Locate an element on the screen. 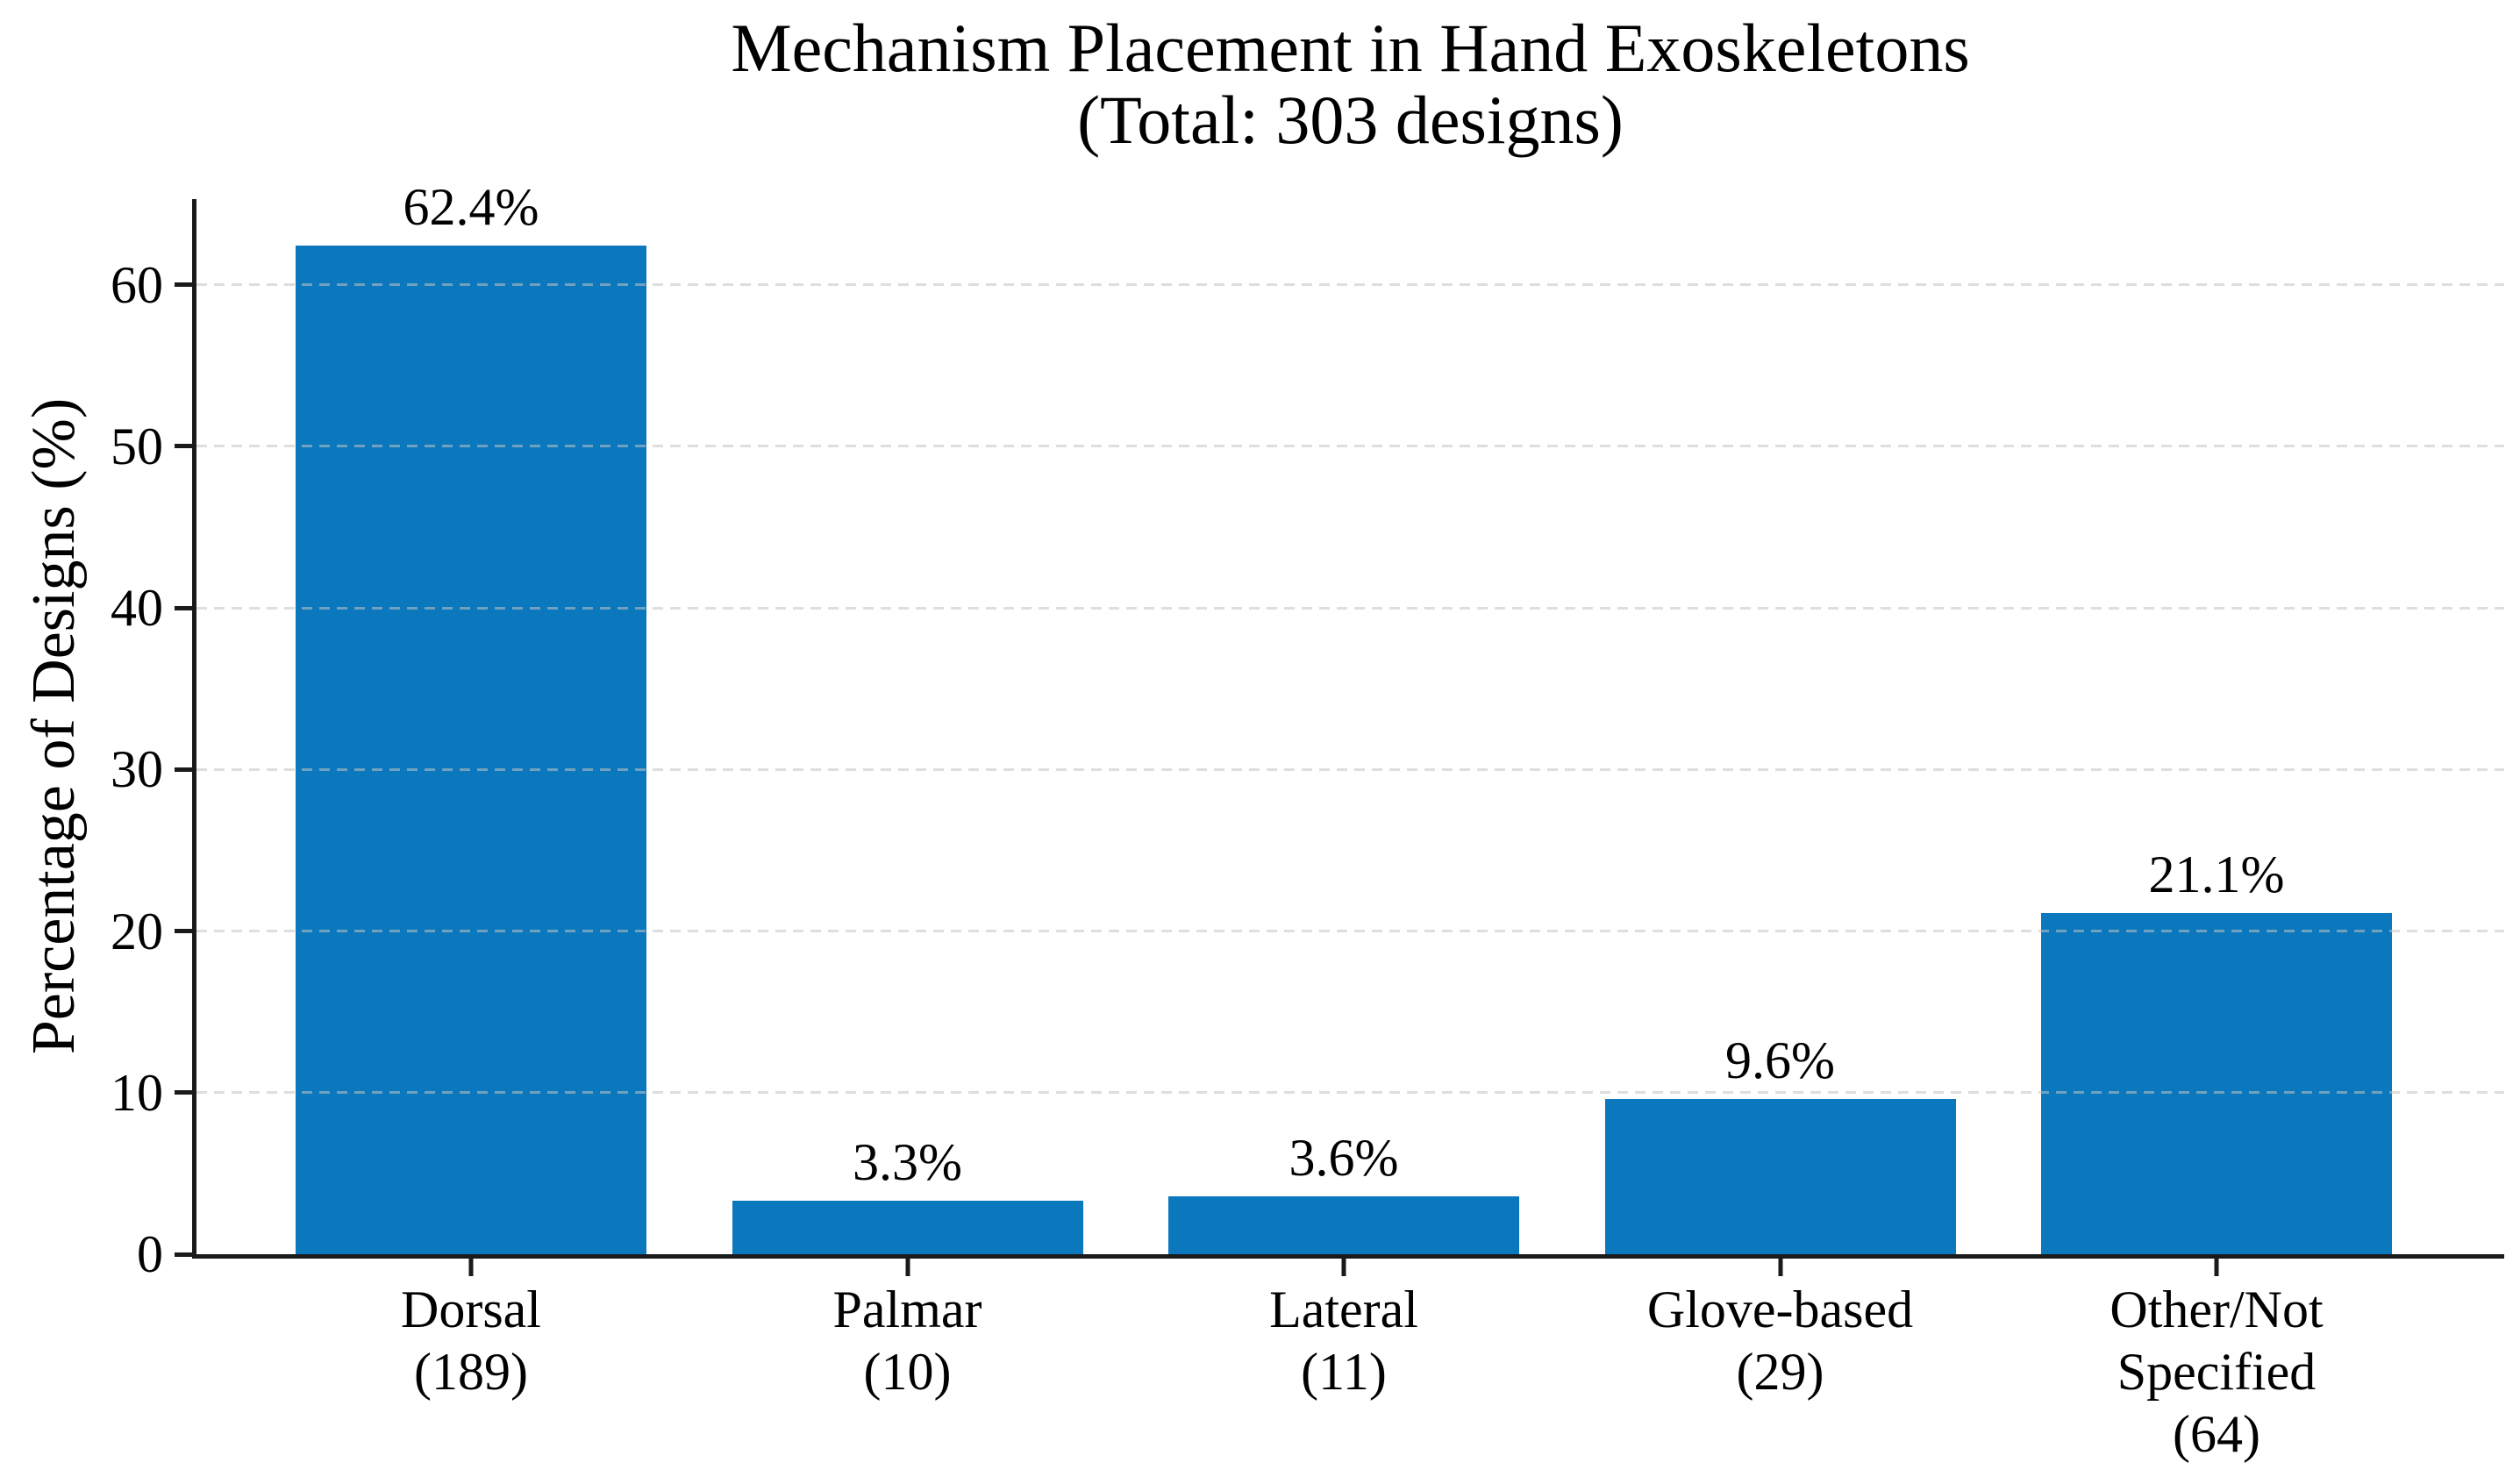 This screenshot has width=2520, height=1477. bar-palmar is located at coordinates (907, 1227).